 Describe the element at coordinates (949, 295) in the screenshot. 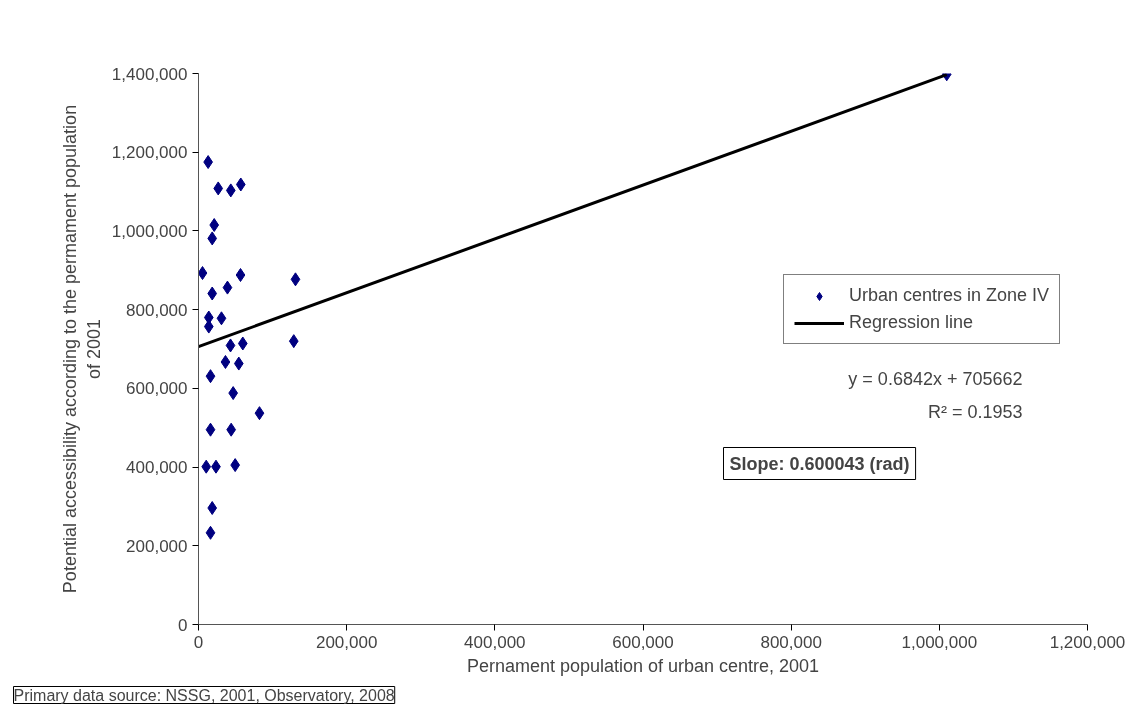

I see `legend-label: Urban centres in Zone IV` at that location.